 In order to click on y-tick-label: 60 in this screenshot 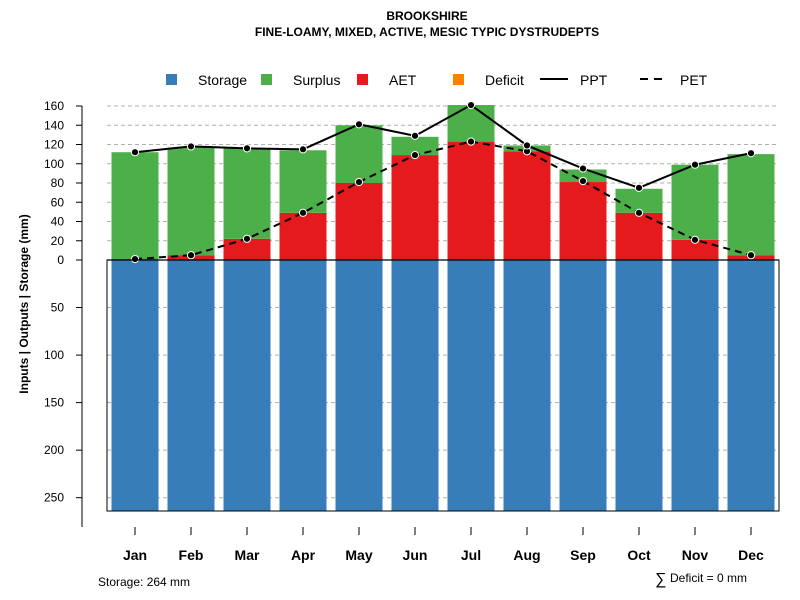, I will do `click(58, 202)`.